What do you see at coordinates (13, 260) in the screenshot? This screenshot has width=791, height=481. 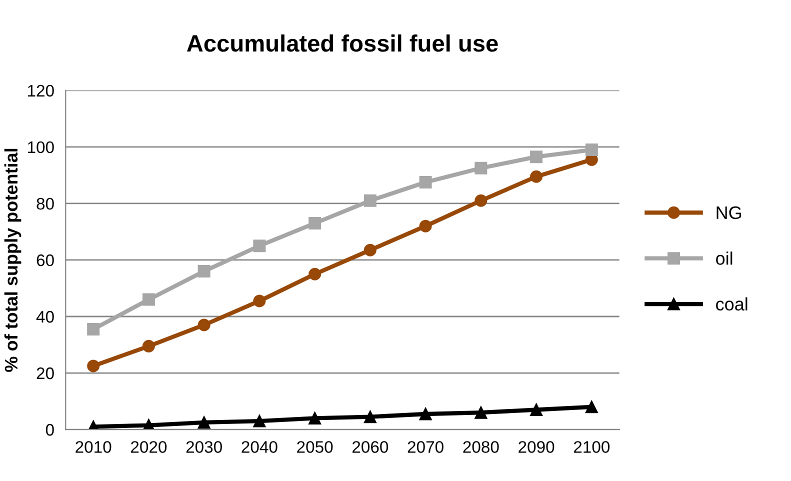 I see `y-axis-title: % of total supply potential` at bounding box center [13, 260].